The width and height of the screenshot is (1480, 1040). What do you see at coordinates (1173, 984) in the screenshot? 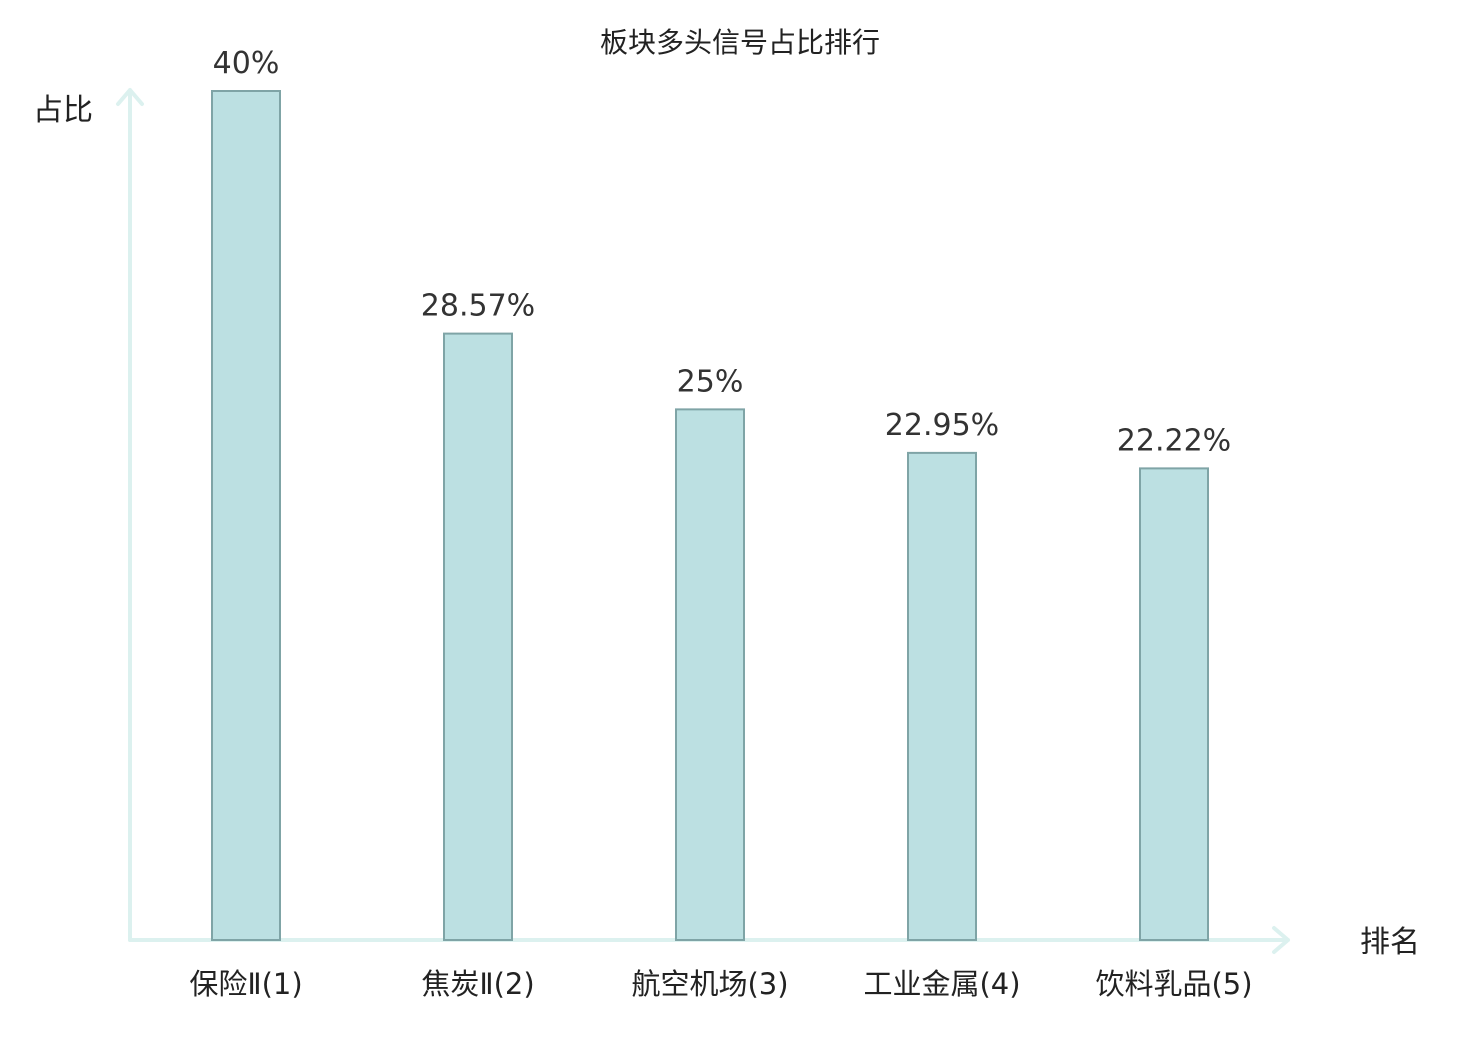
I see `category-label-5: 饮料乳品(5)` at bounding box center [1173, 984].